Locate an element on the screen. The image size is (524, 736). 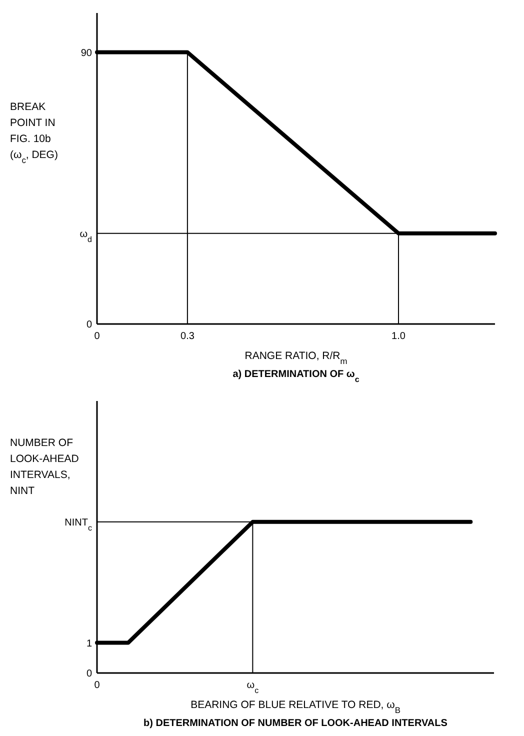
x-axis-title: RANGE RATIO, R/R$_{m}$ is located at coordinates (296, 358).